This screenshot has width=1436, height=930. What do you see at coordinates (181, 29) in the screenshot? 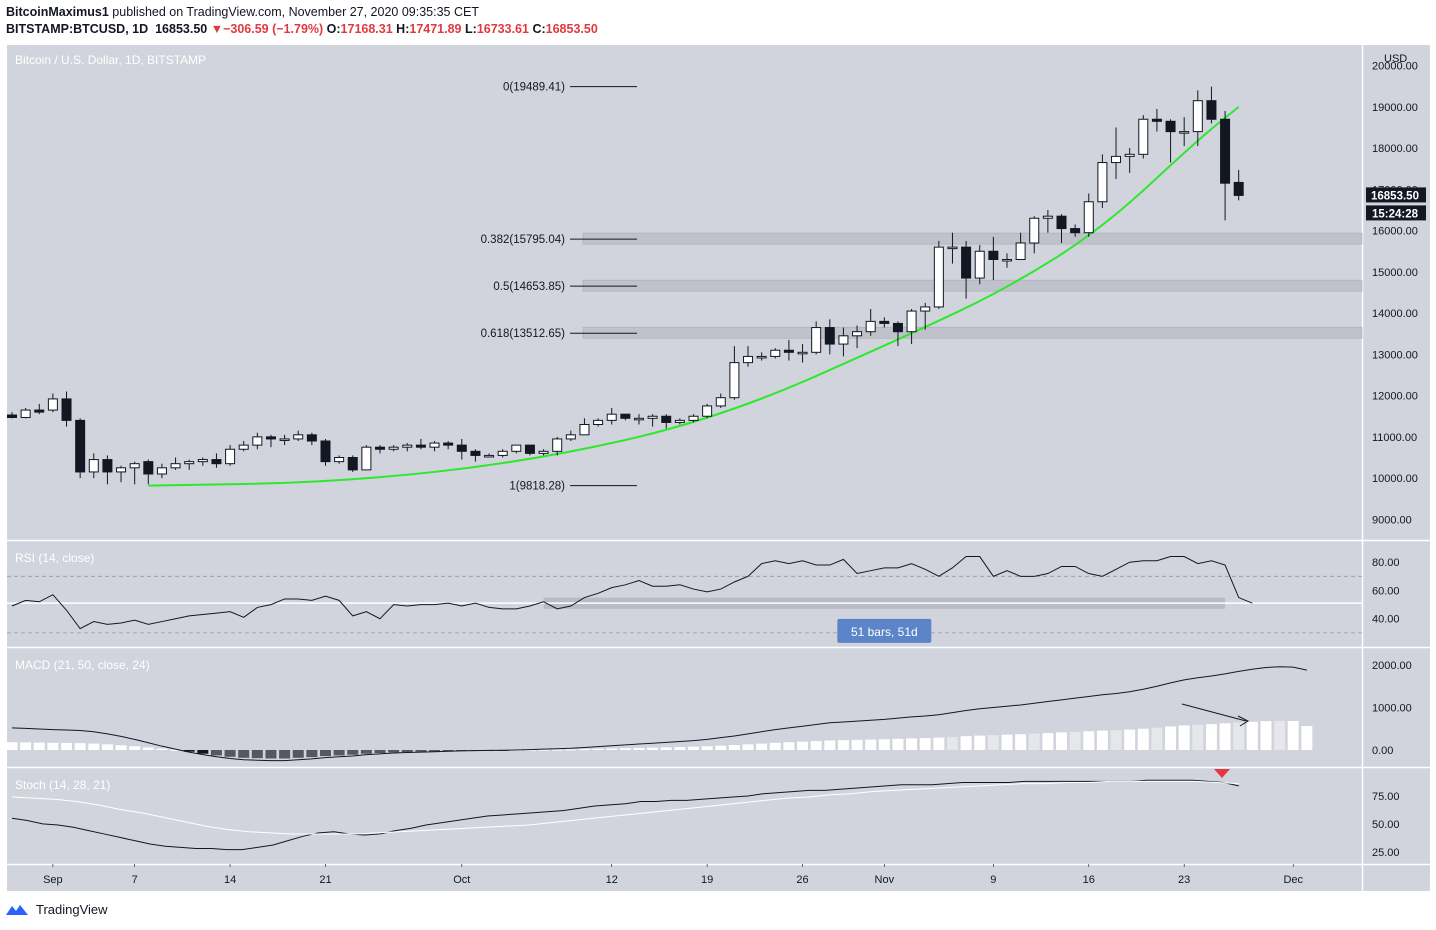
I see `price-label: 16853.50` at bounding box center [181, 29].